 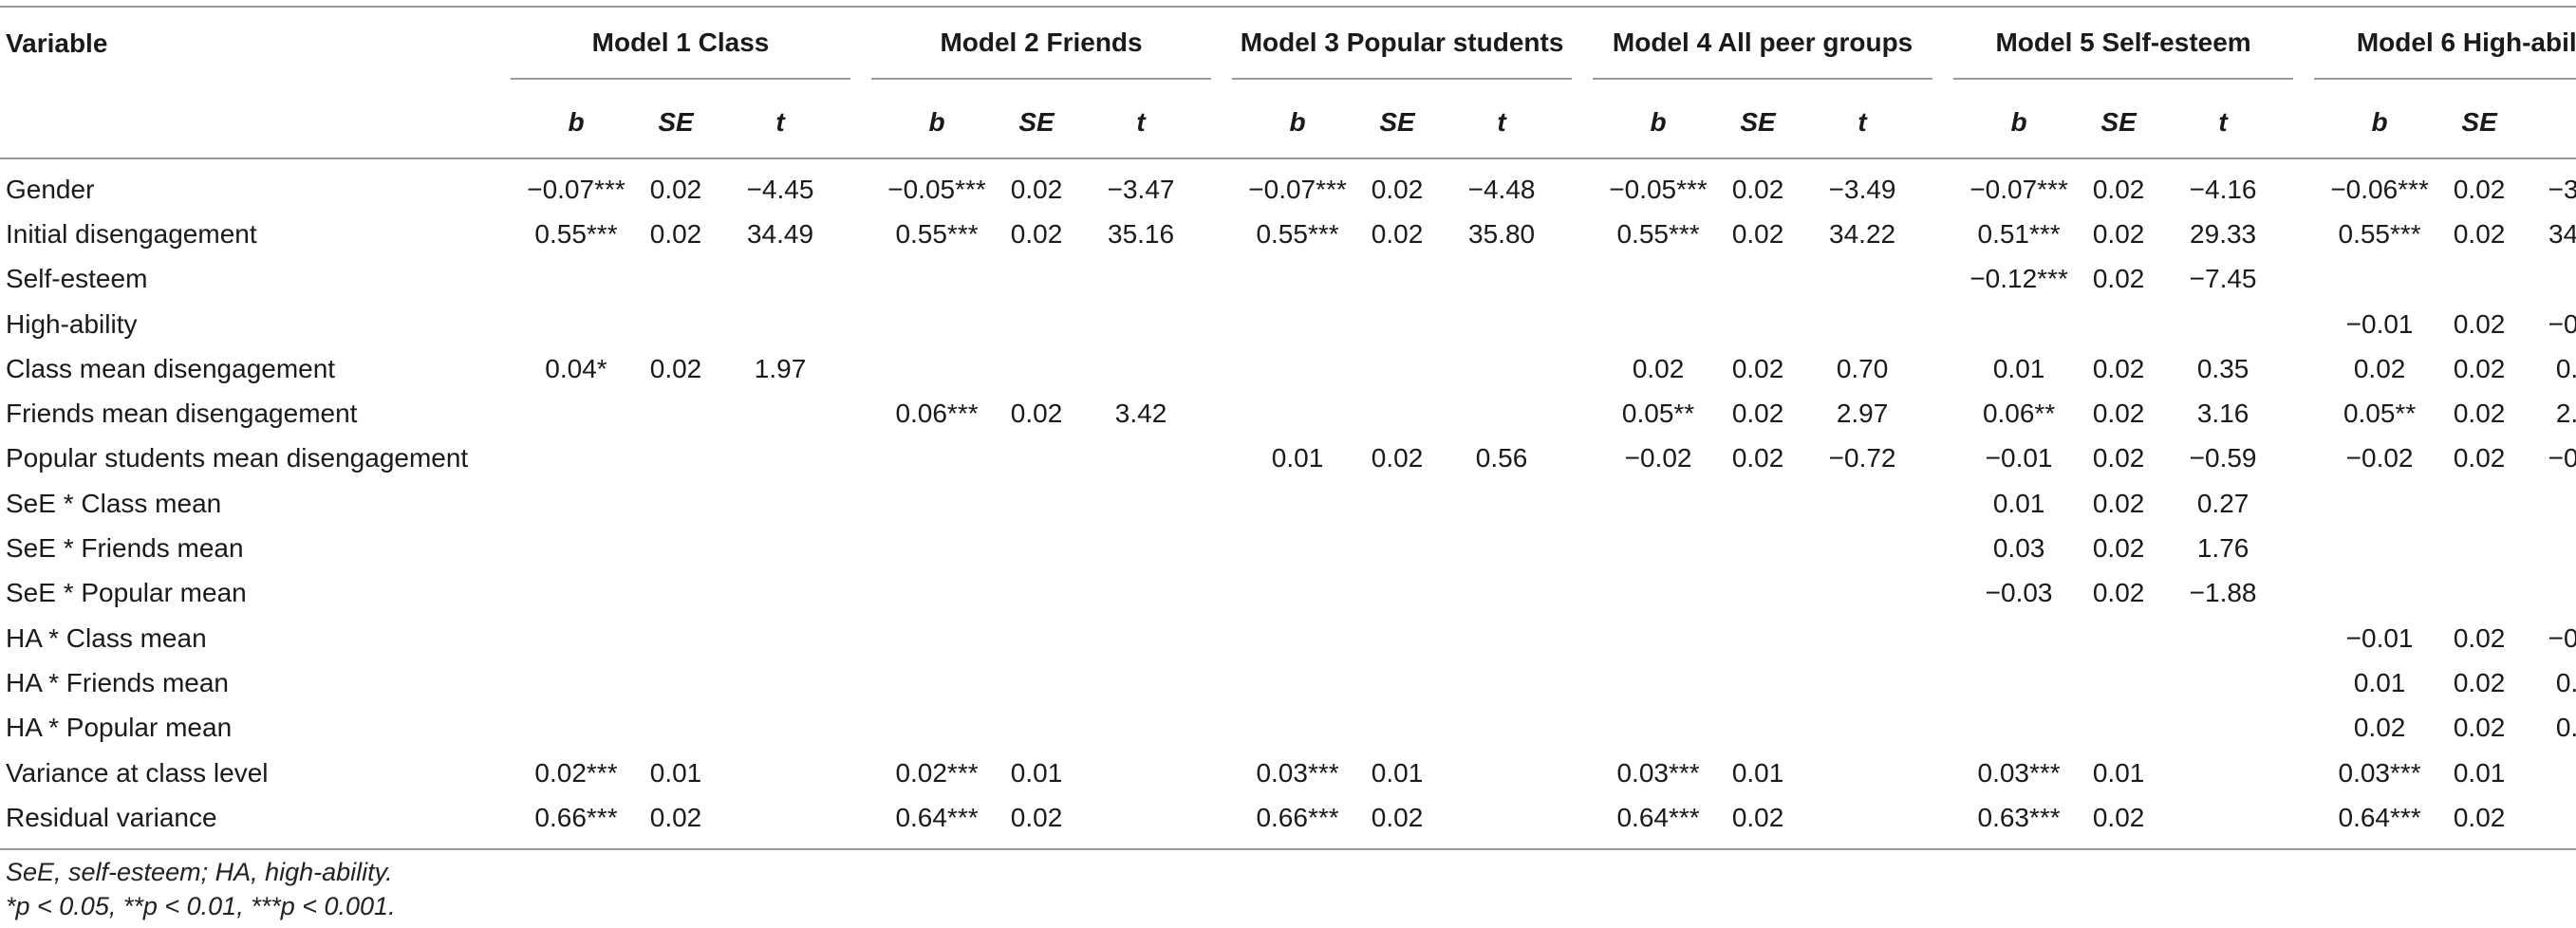 I want to click on cell-model-3-b: 0.01, so click(x=1298, y=458).